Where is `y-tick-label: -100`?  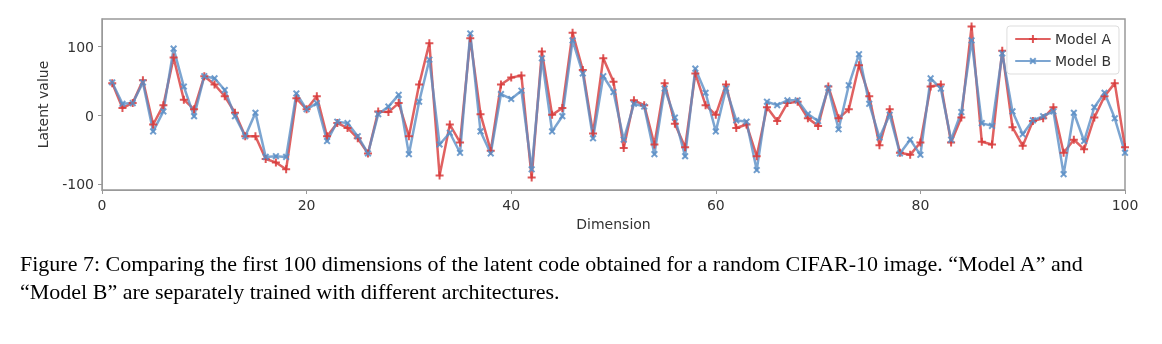 y-tick-label: -100 is located at coordinates (78, 184).